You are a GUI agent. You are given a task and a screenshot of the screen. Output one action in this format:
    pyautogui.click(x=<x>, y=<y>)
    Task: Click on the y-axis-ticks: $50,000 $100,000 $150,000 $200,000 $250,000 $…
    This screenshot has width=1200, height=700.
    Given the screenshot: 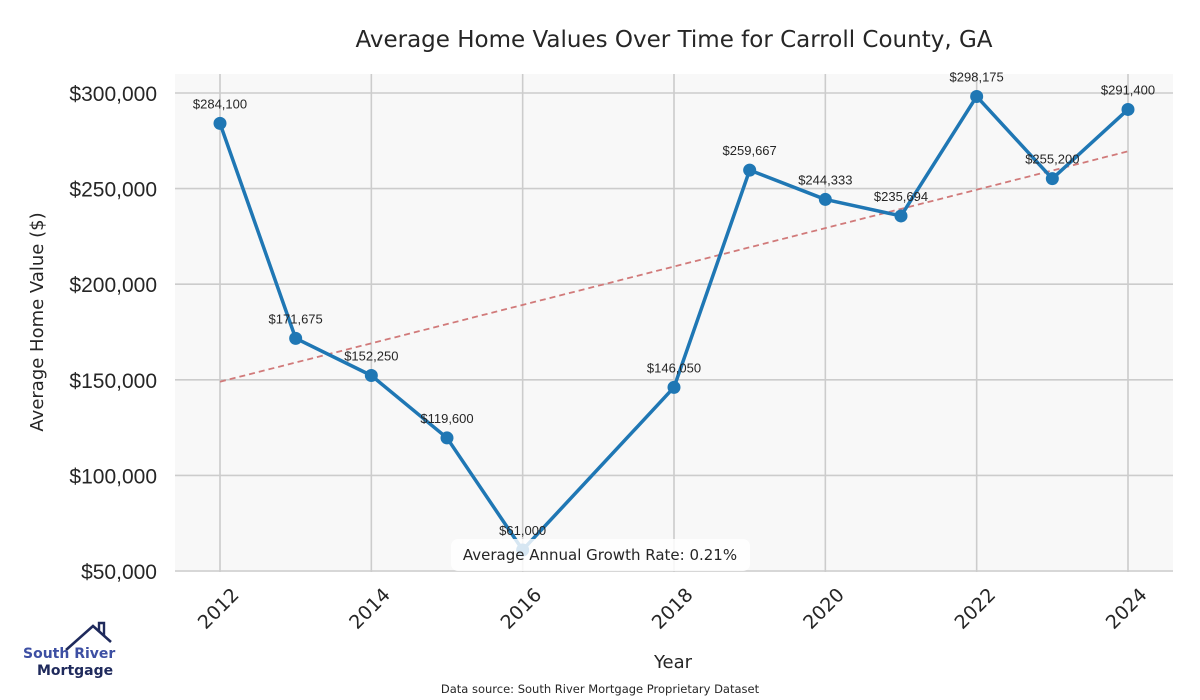 What is the action you would take?
    pyautogui.click(x=113, y=333)
    